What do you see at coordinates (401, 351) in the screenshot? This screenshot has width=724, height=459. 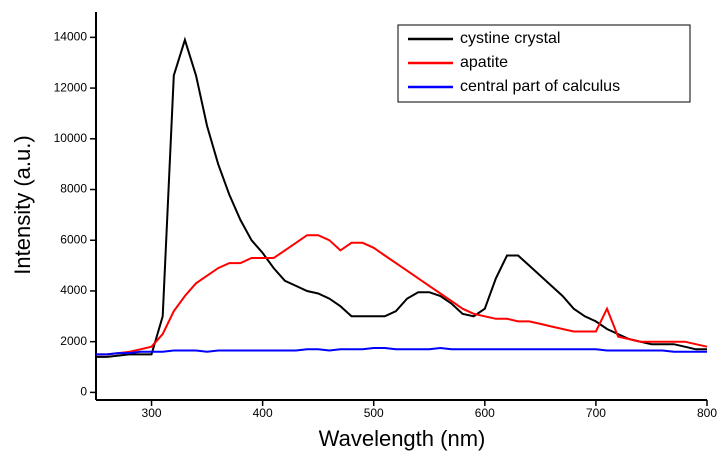 I see `data-line` at bounding box center [401, 351].